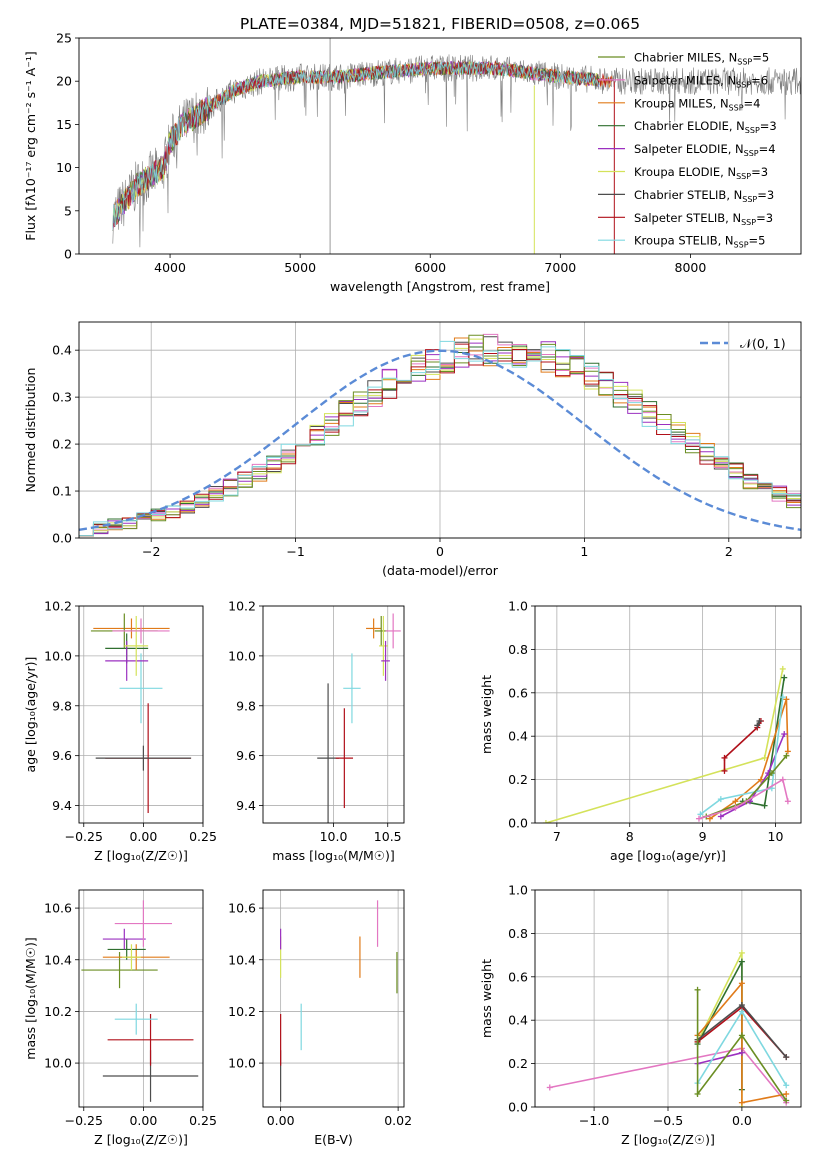 This screenshot has width=819, height=1170. I want to click on x-tick-label: 2, so click(729, 551).